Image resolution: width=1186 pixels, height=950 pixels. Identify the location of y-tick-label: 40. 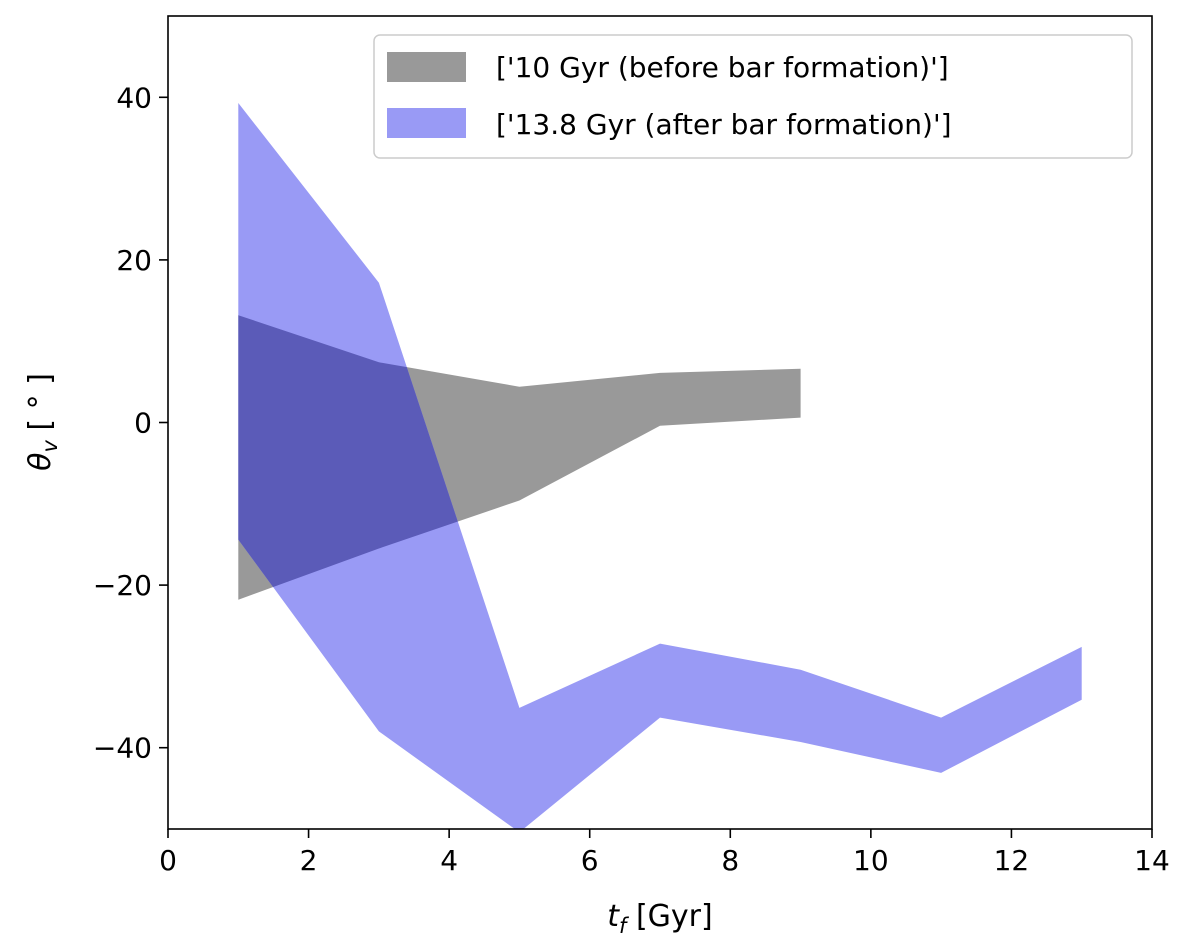
(134, 97).